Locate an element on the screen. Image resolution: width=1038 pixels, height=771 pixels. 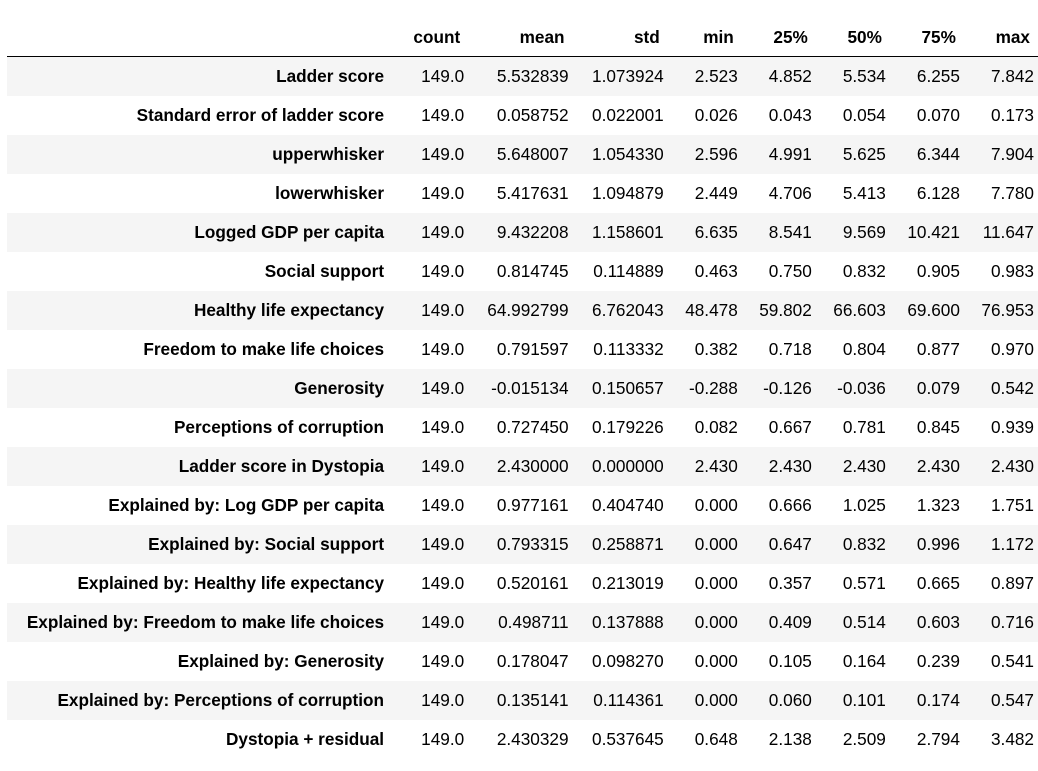
cell-50pct: -0.036 is located at coordinates (861, 387).